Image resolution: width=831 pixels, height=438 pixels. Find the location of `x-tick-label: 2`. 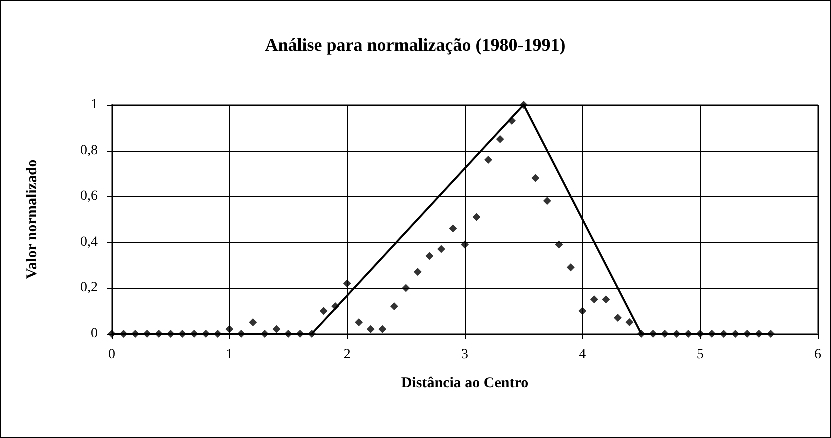

x-tick-label: 2 is located at coordinates (347, 355).